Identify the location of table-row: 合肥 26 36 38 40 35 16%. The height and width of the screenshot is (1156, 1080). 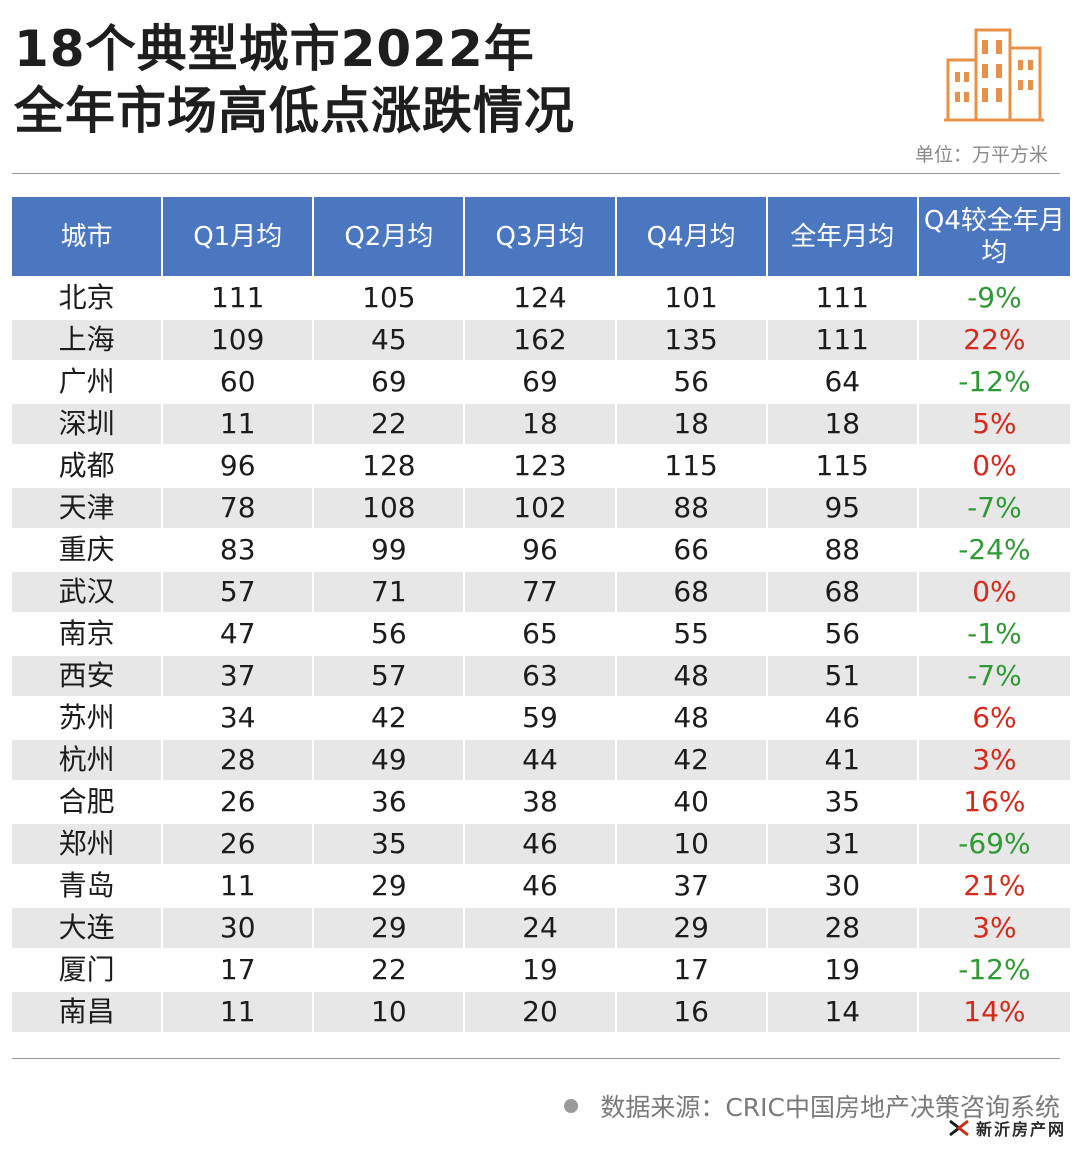
(541, 801).